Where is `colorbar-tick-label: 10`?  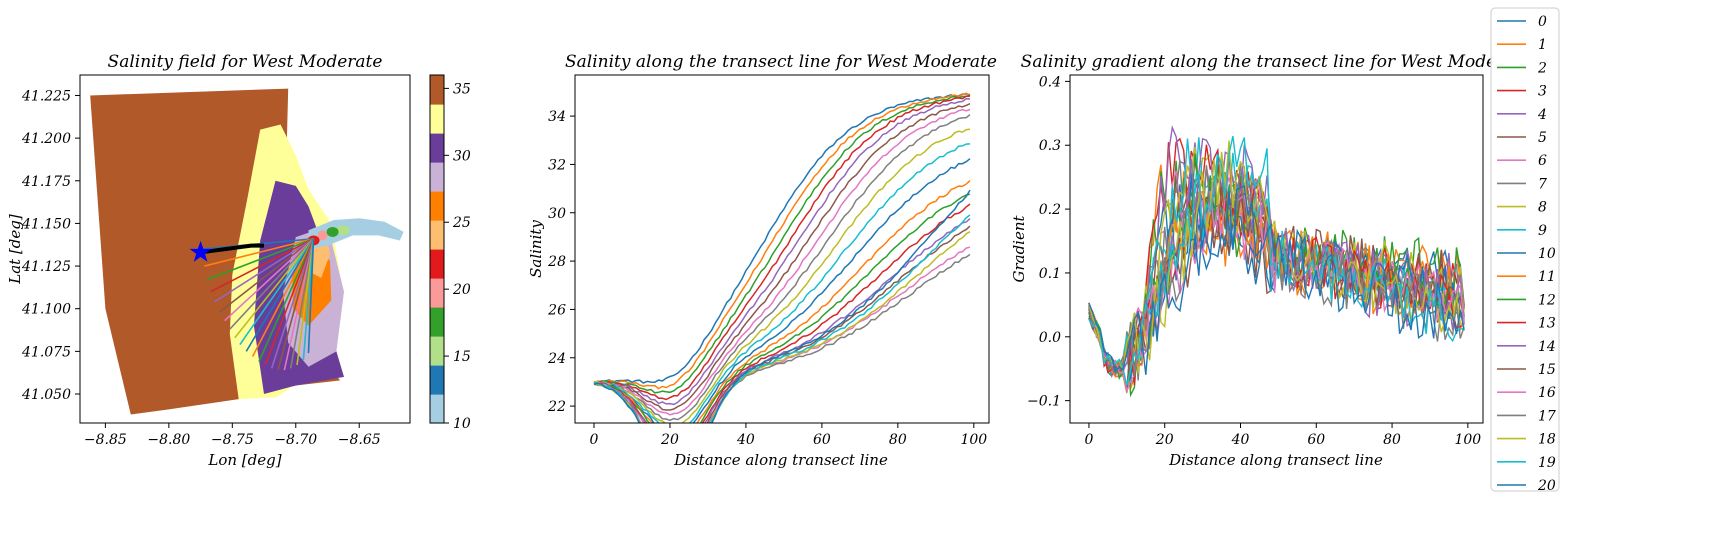 colorbar-tick-label: 10 is located at coordinates (462, 424).